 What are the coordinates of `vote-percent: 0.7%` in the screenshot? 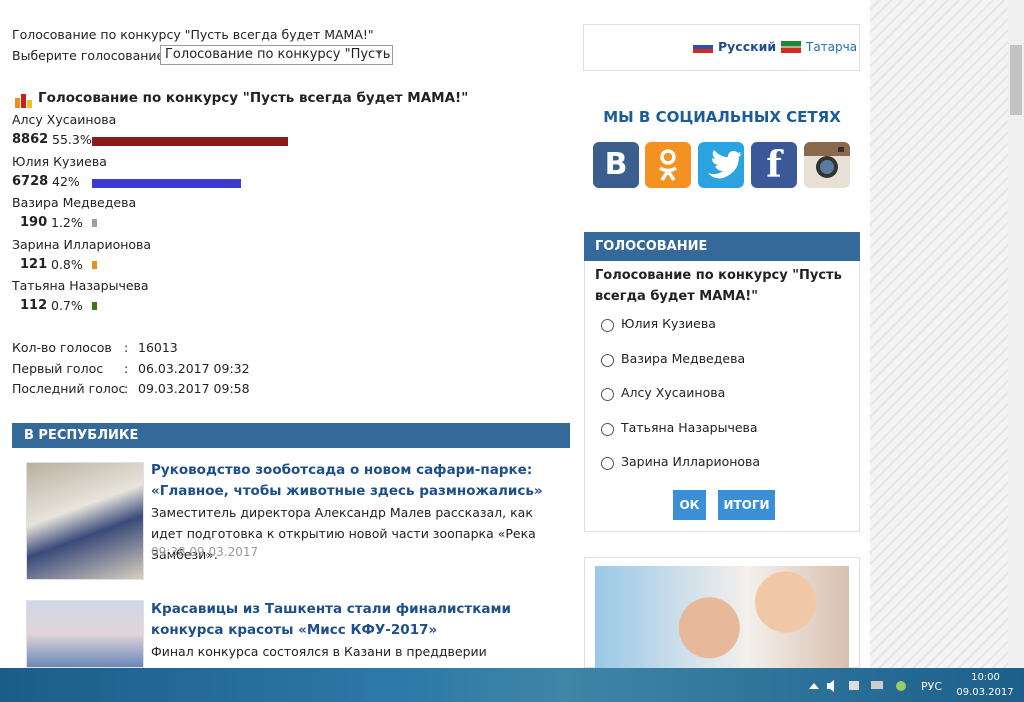 It's located at (67, 305).